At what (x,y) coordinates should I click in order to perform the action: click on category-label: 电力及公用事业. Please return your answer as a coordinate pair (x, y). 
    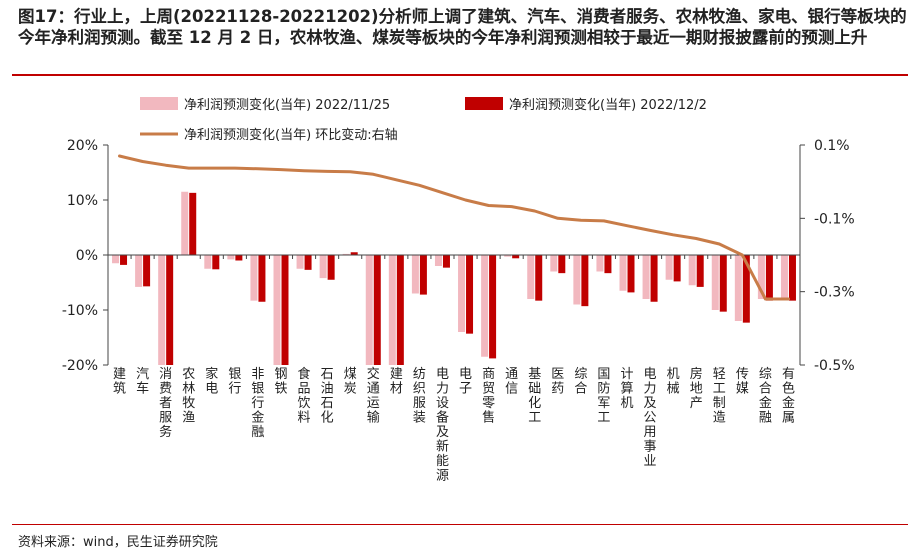
    Looking at the image, I should click on (650, 418).